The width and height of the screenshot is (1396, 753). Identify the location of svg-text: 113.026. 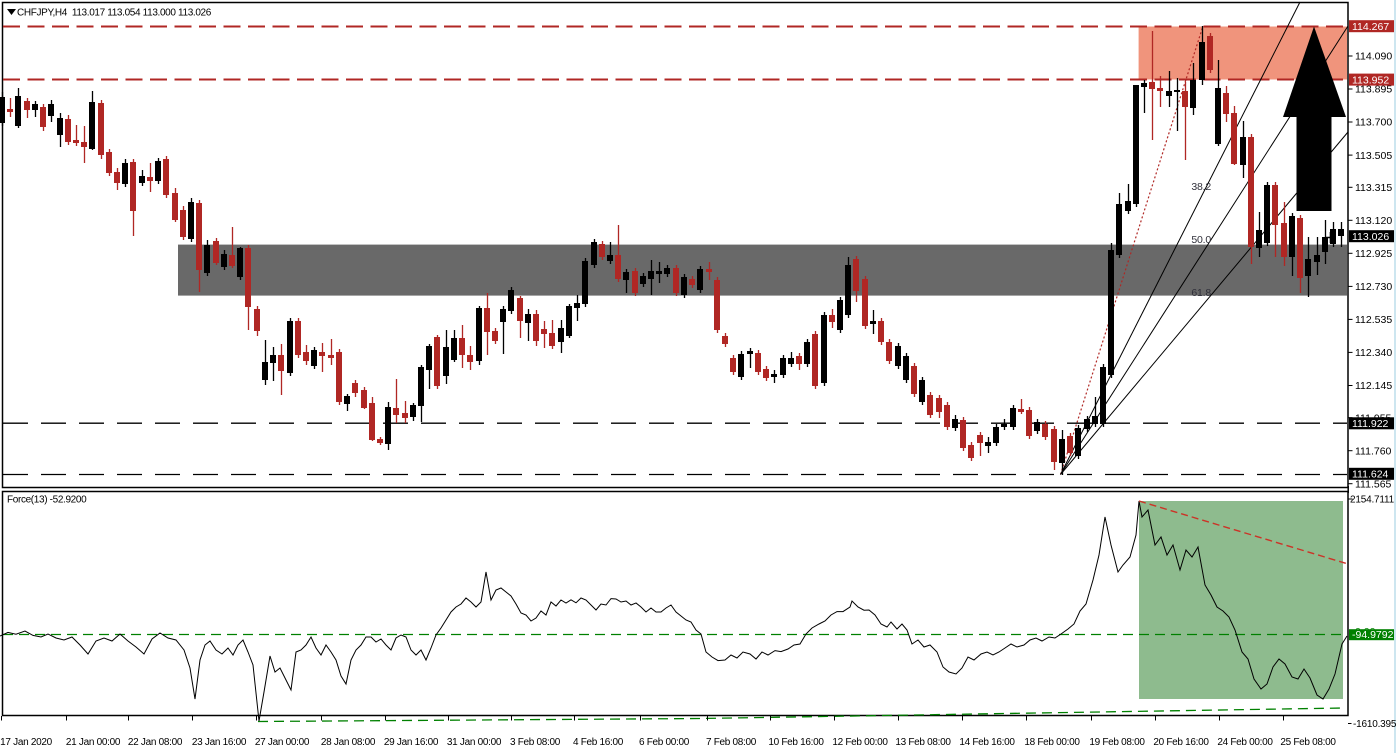
(1370, 237).